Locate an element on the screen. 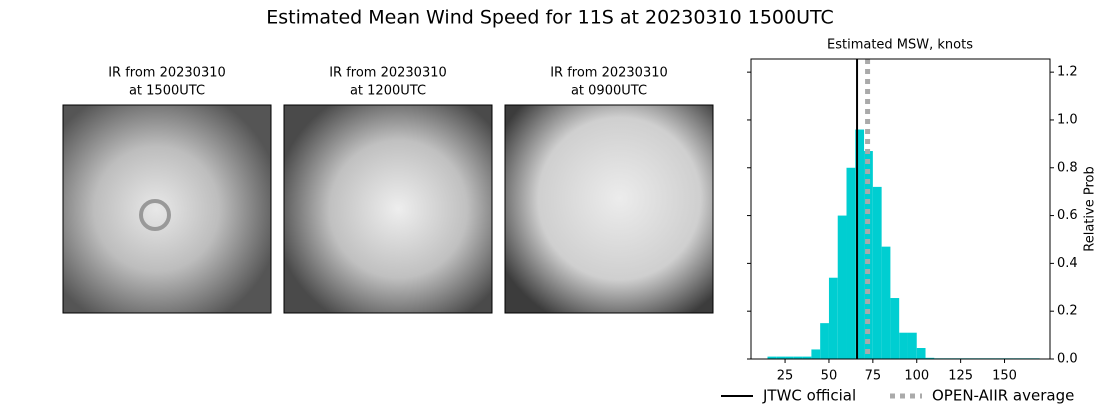  y-tick-label: 1.2 is located at coordinates (1067, 72).